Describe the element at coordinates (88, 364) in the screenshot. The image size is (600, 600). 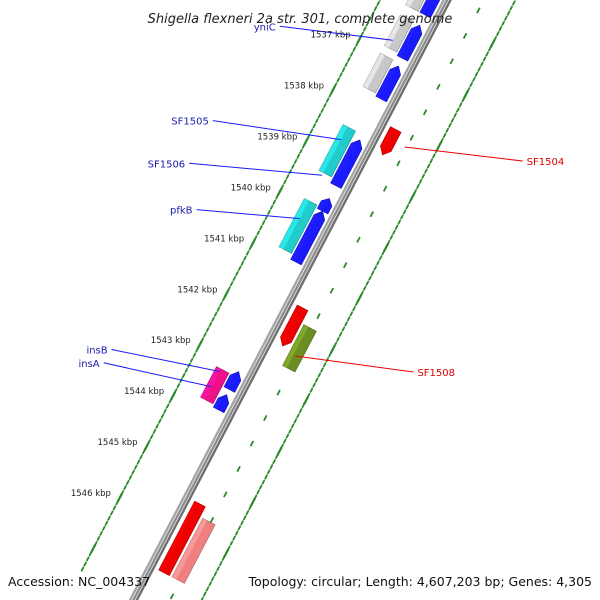
I see `gene-label: insA` at that location.